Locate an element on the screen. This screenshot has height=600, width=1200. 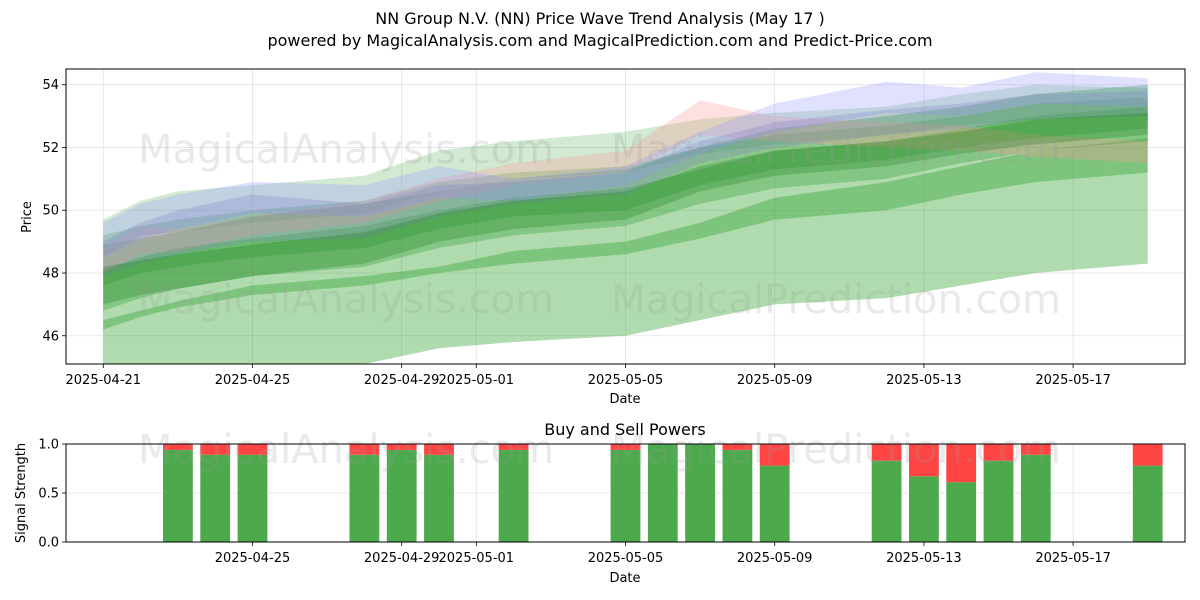
signal-x-tick-0: 2025-04-25 is located at coordinates (253, 558).